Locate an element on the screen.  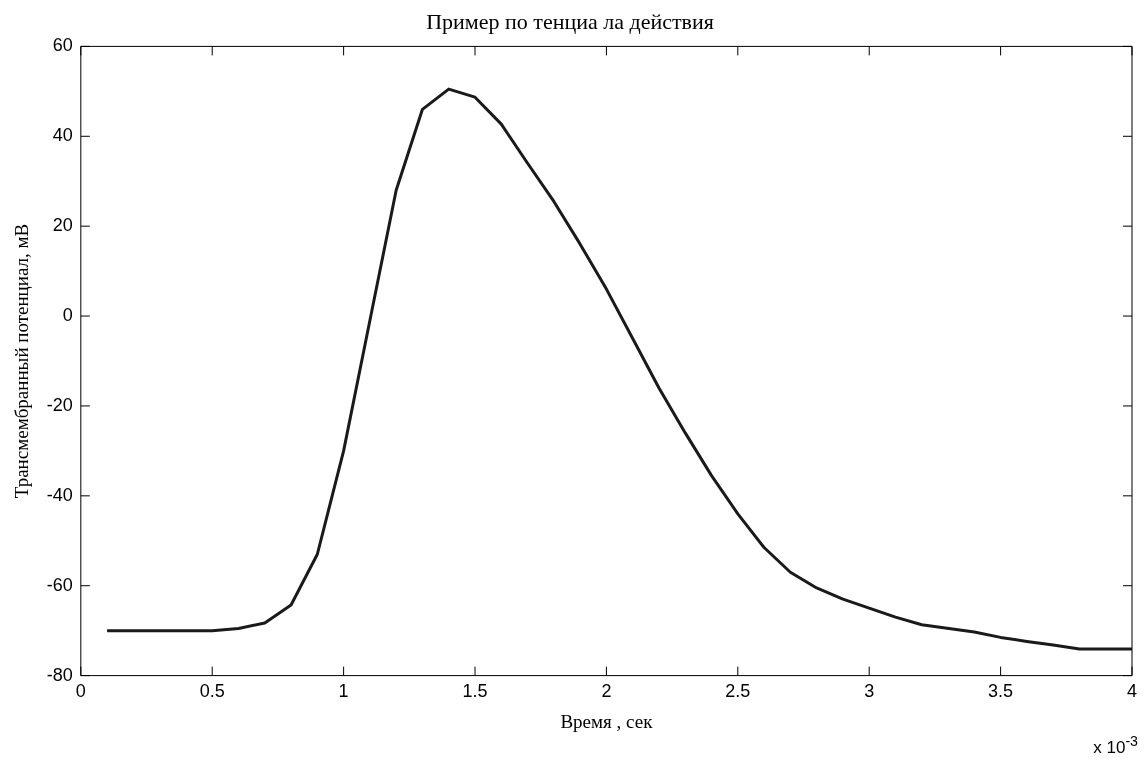
x-tick-label: 1.5 is located at coordinates (475, 691).